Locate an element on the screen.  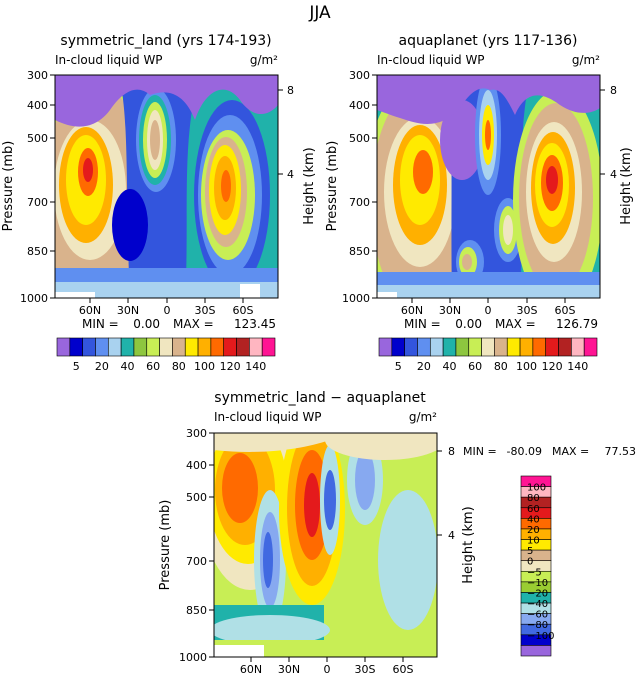
max-value: 126.79 is located at coordinates (577, 324).